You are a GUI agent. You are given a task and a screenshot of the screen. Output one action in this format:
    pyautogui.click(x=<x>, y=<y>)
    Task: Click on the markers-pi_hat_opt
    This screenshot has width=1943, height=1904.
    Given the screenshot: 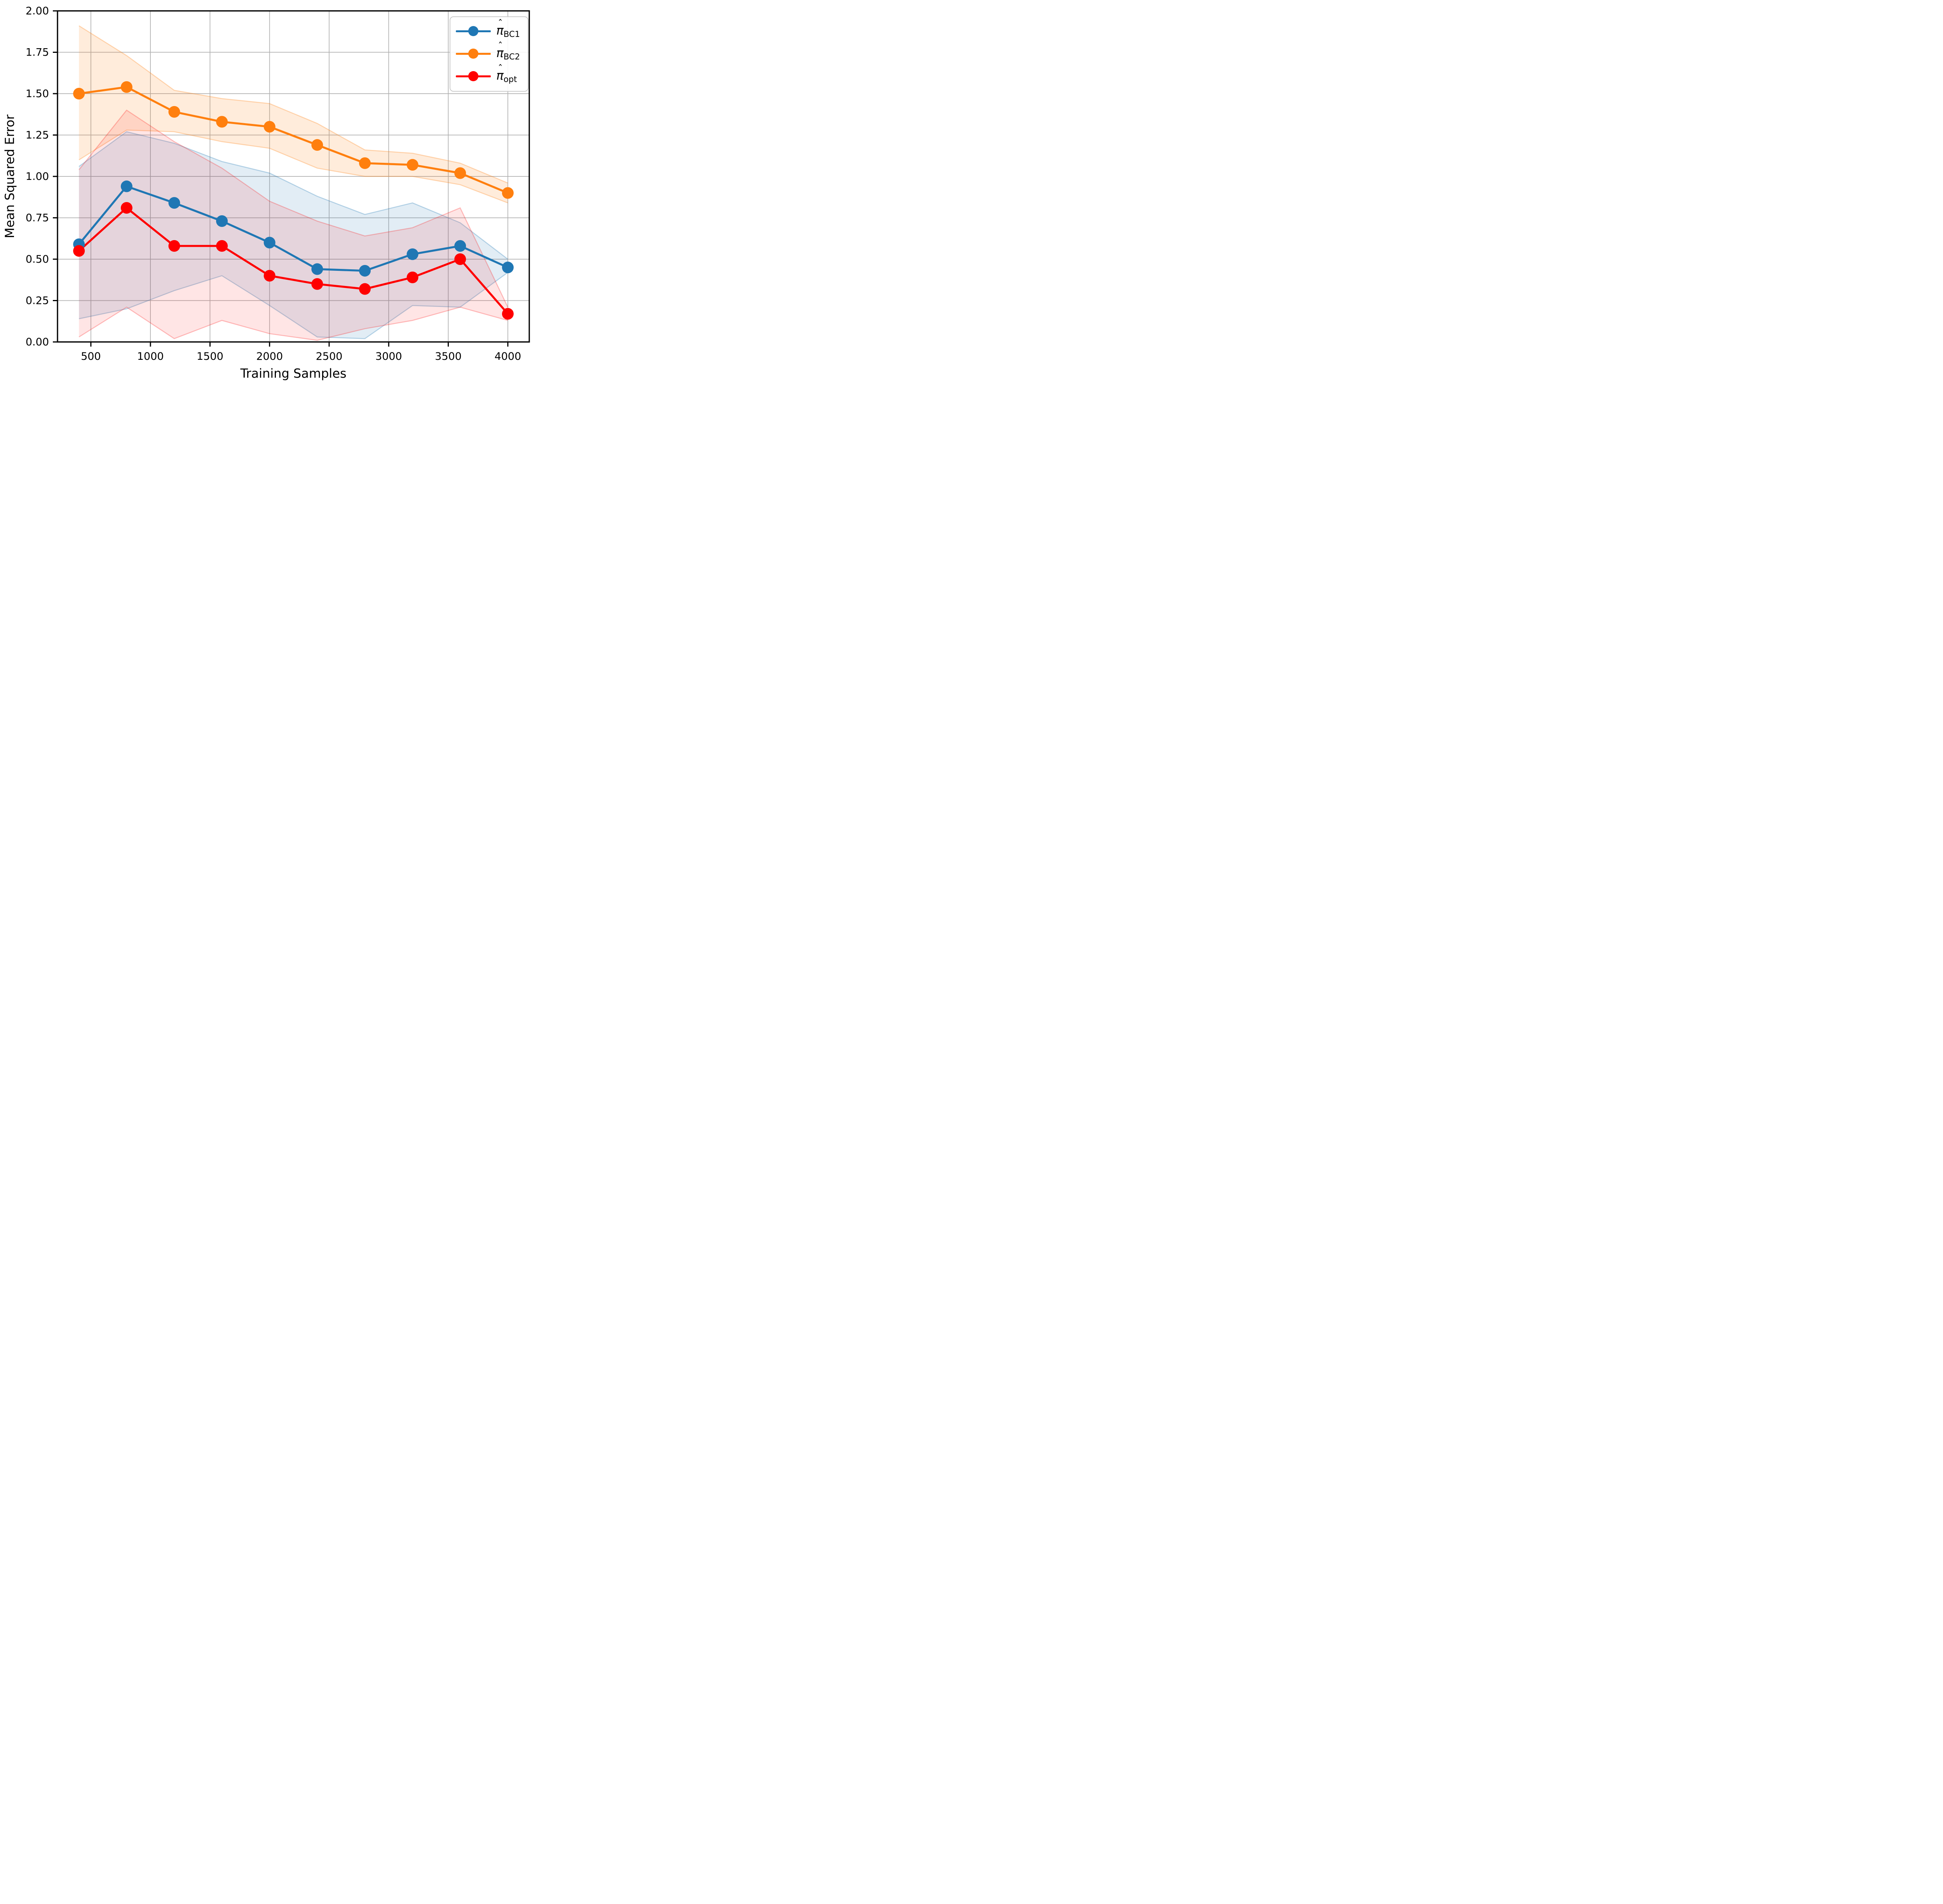 What is the action you would take?
    pyautogui.click(x=293, y=261)
    